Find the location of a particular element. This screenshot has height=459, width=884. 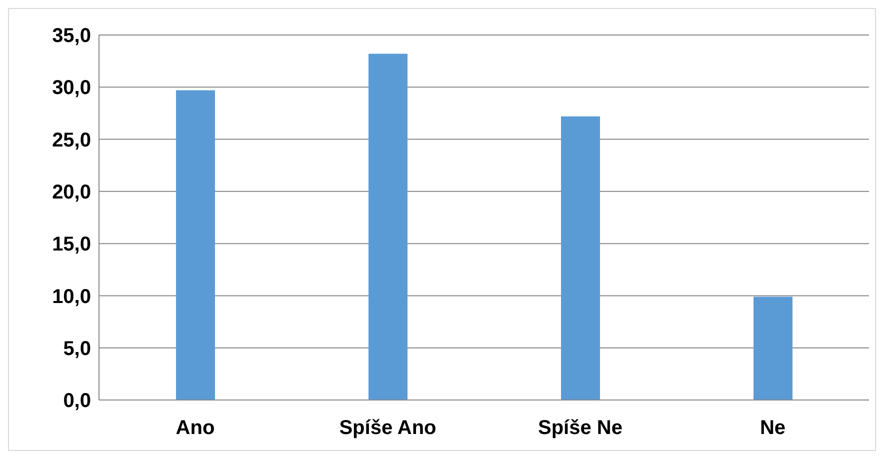

y-tick-label: 15,0 is located at coordinates (71, 245).